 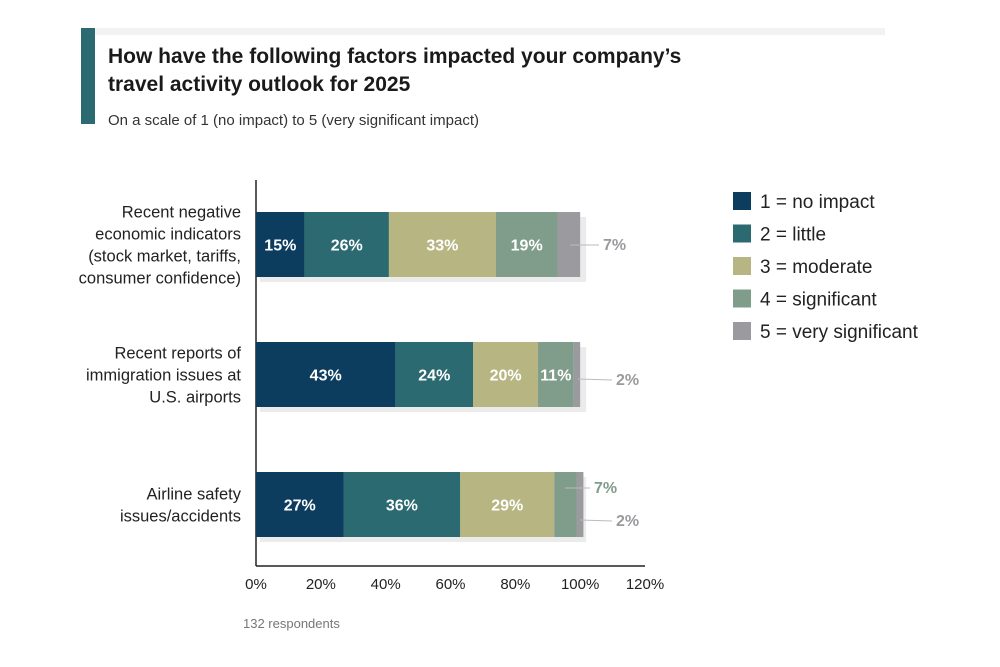 I want to click on title-accent-bar, so click(x=88, y=76).